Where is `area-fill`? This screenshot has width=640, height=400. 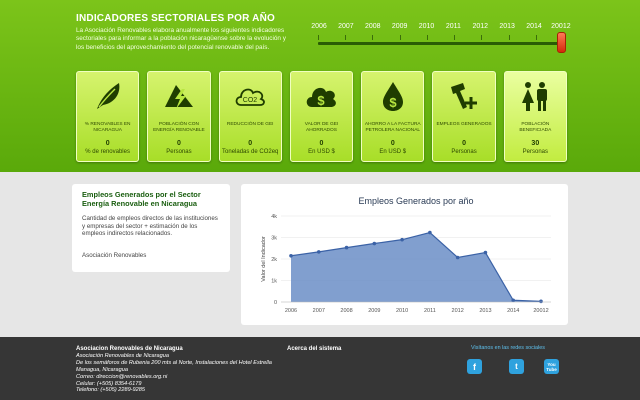
area-fill is located at coordinates (416, 267).